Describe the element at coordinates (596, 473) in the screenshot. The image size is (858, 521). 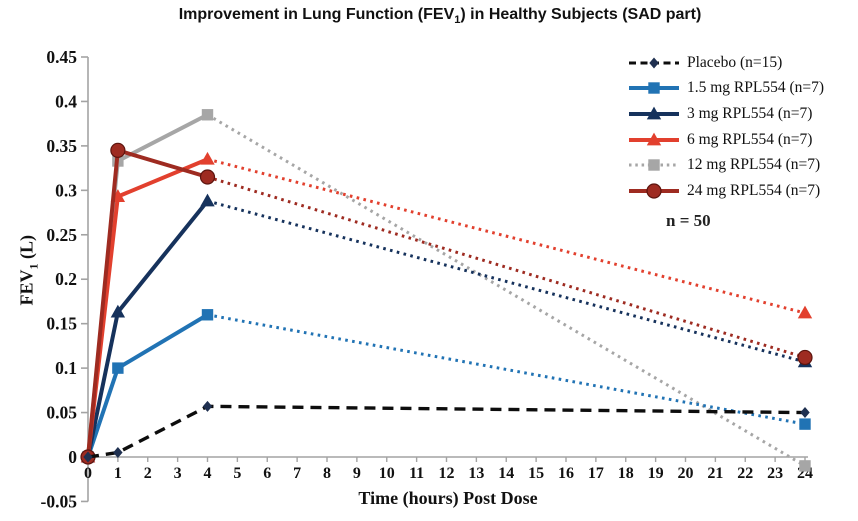
I see `x-tick-label: 17` at that location.